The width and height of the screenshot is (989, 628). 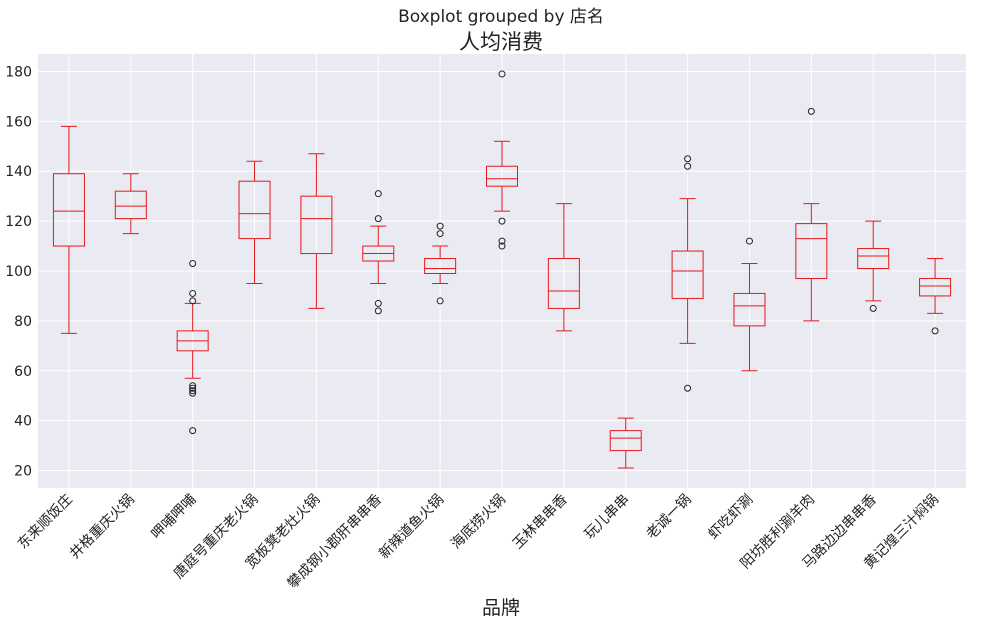 What do you see at coordinates (45, 522) in the screenshot?
I see `x-tick-label: 东来顺饭庄` at bounding box center [45, 522].